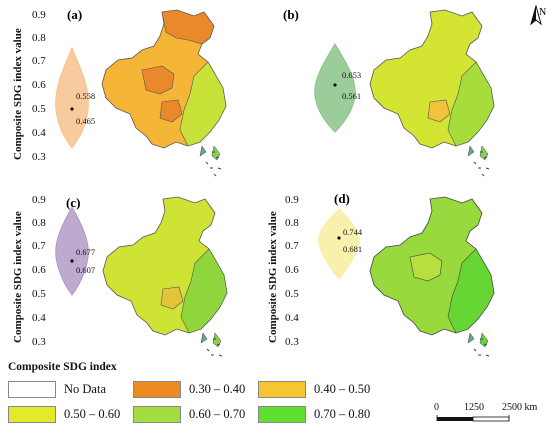 The width and height of the screenshot is (550, 428). Describe the element at coordinates (351, 75) in the screenshot. I see `violin-upper-value-b: 0.653` at that location.